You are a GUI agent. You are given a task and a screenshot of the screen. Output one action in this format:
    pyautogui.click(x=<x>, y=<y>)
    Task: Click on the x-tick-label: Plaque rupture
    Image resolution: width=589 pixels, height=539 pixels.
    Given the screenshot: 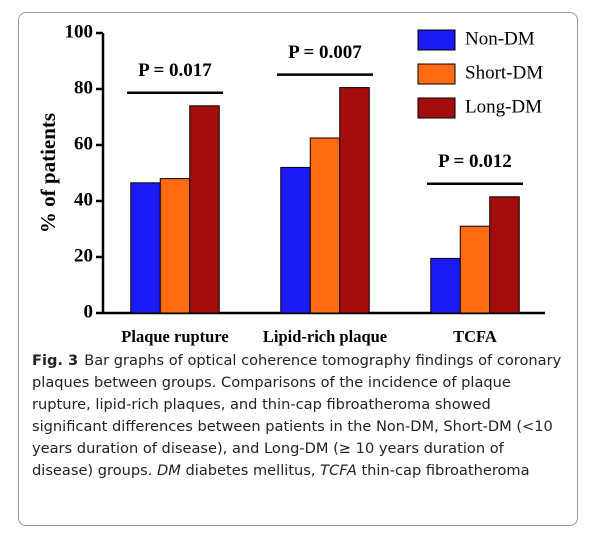 What is the action you would take?
    pyautogui.click(x=174, y=336)
    